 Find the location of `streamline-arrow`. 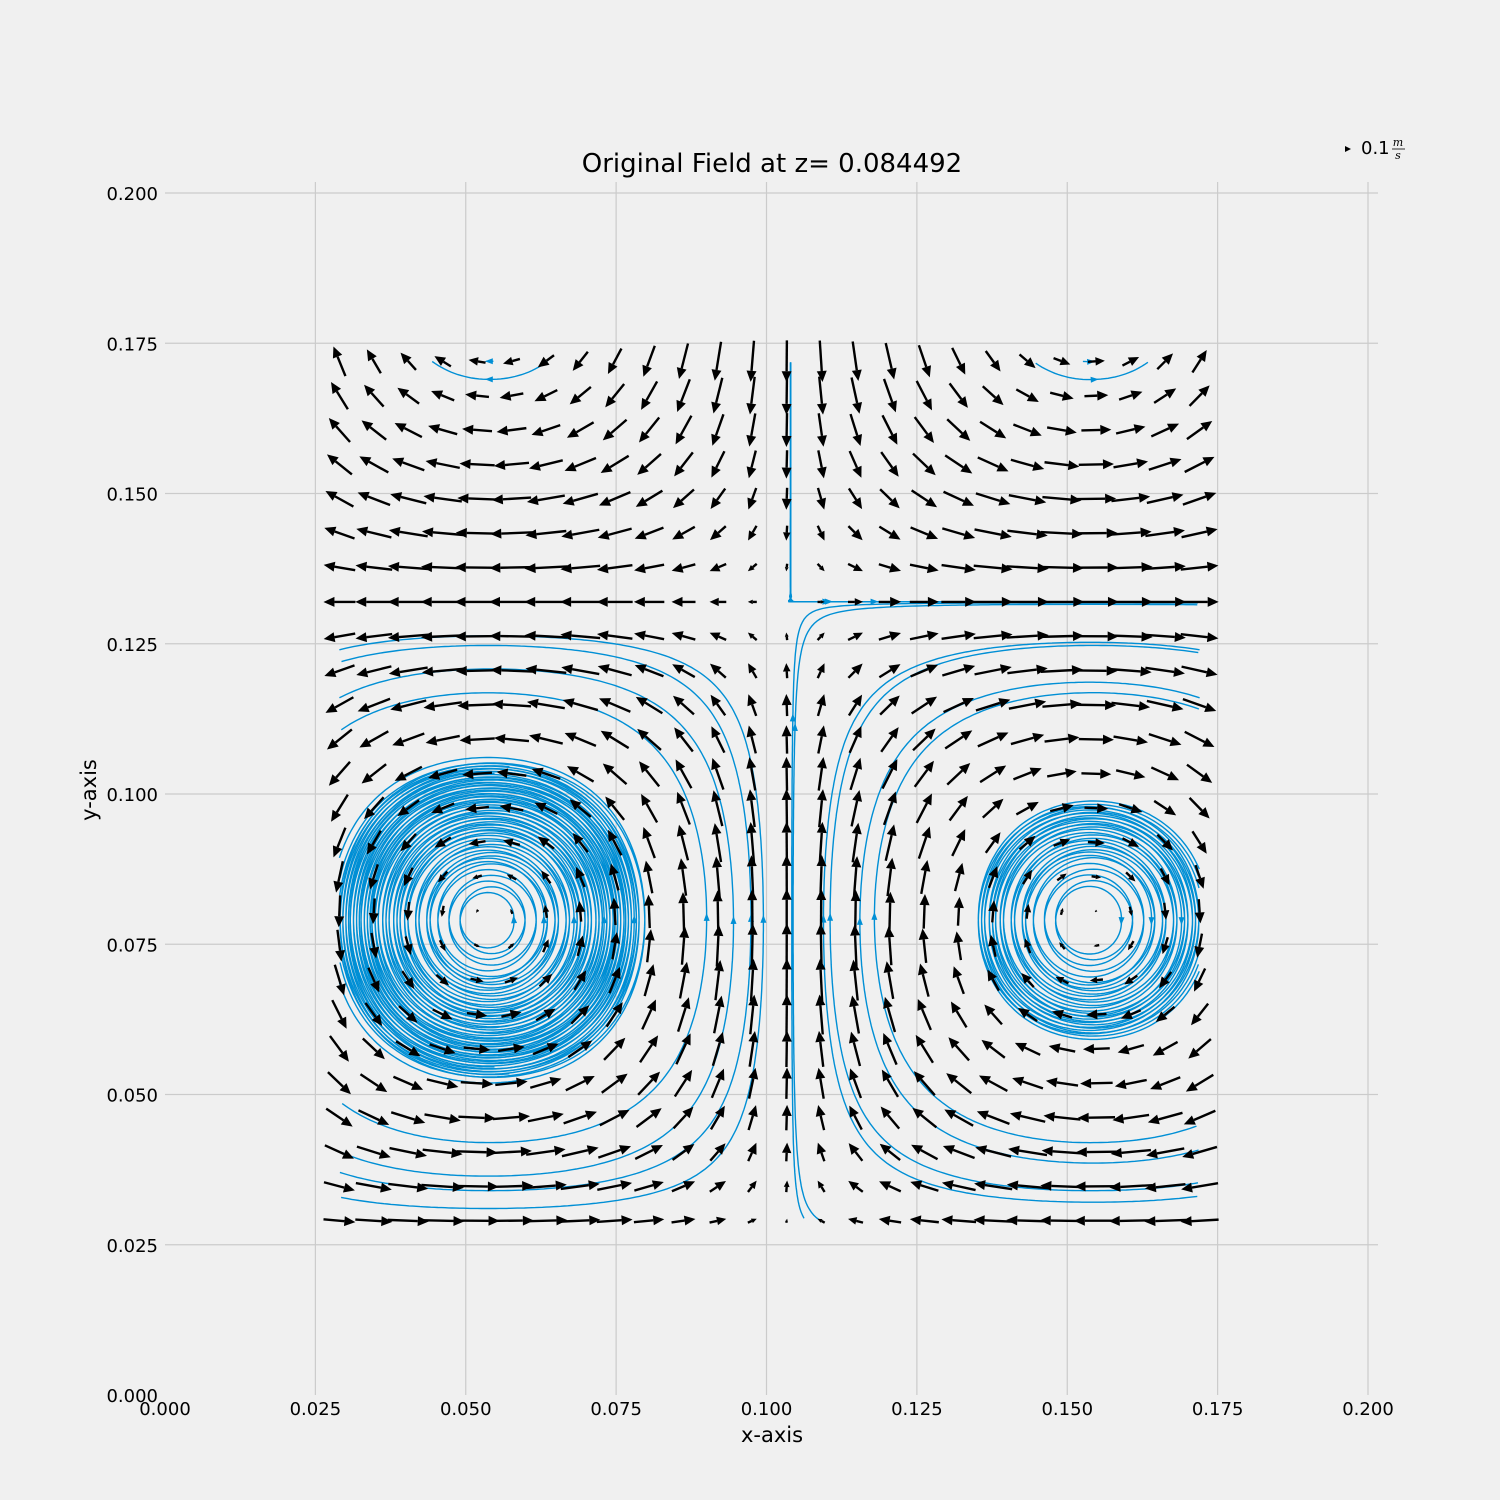

streamline-arrow is located at coordinates (792, 717).